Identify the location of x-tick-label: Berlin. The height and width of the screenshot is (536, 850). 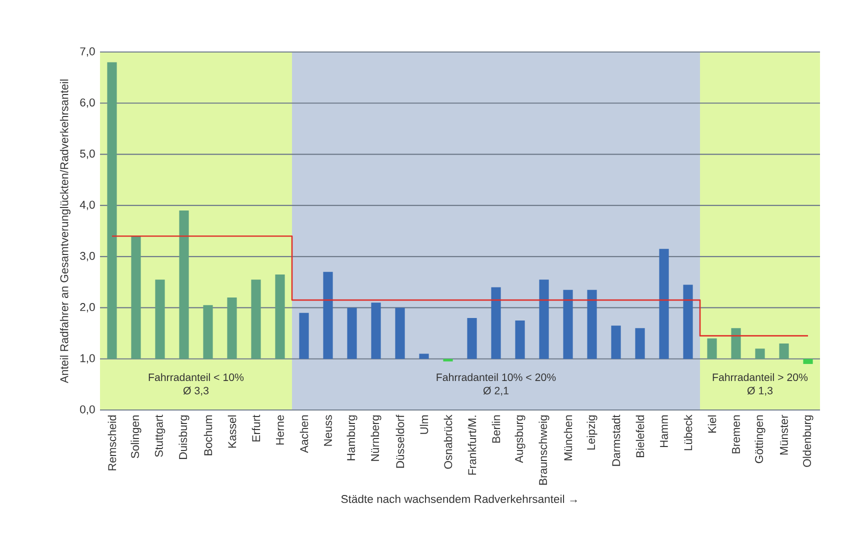
(496, 429).